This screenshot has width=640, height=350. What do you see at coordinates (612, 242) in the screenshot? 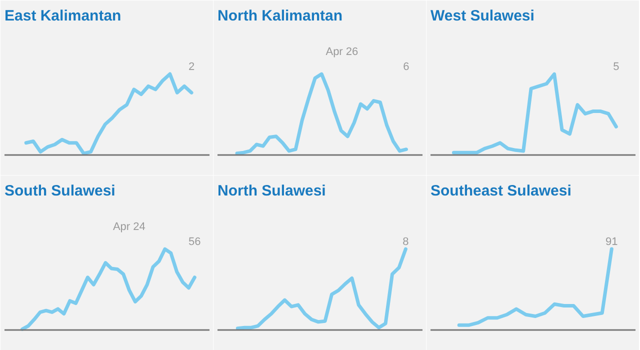
I see `text: 91` at bounding box center [612, 242].